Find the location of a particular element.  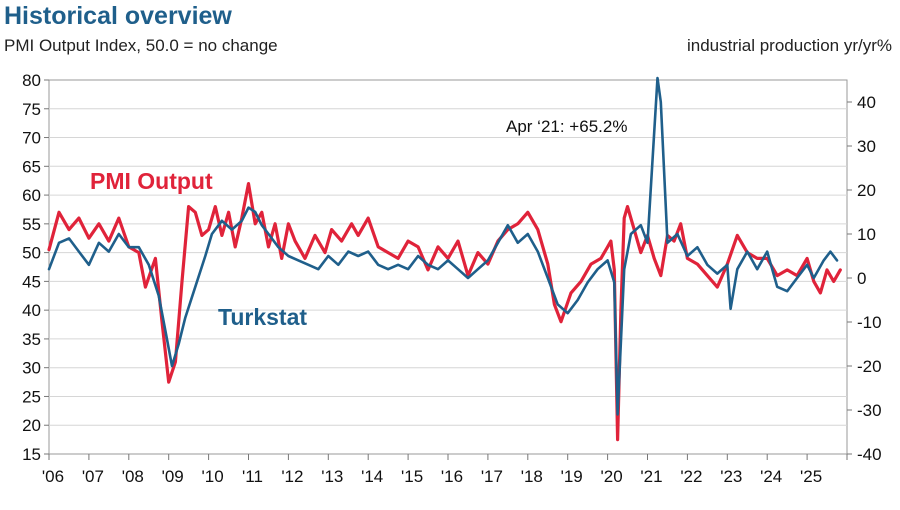

right-tick-label: -40 is located at coordinates (869, 454).